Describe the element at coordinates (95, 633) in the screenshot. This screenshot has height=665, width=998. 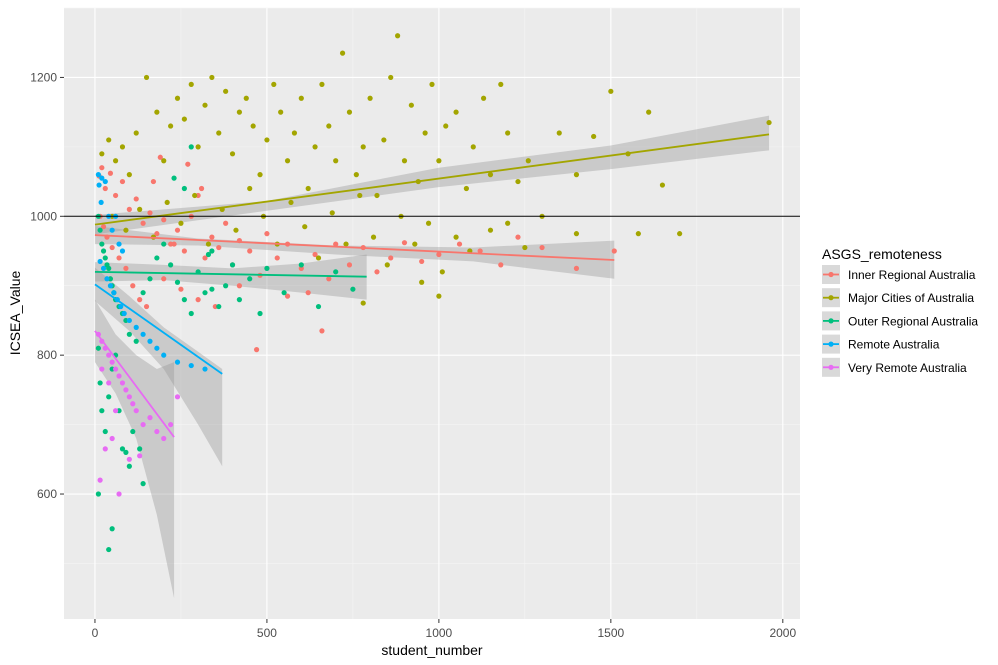
I see `x-tick-label: 0` at that location.